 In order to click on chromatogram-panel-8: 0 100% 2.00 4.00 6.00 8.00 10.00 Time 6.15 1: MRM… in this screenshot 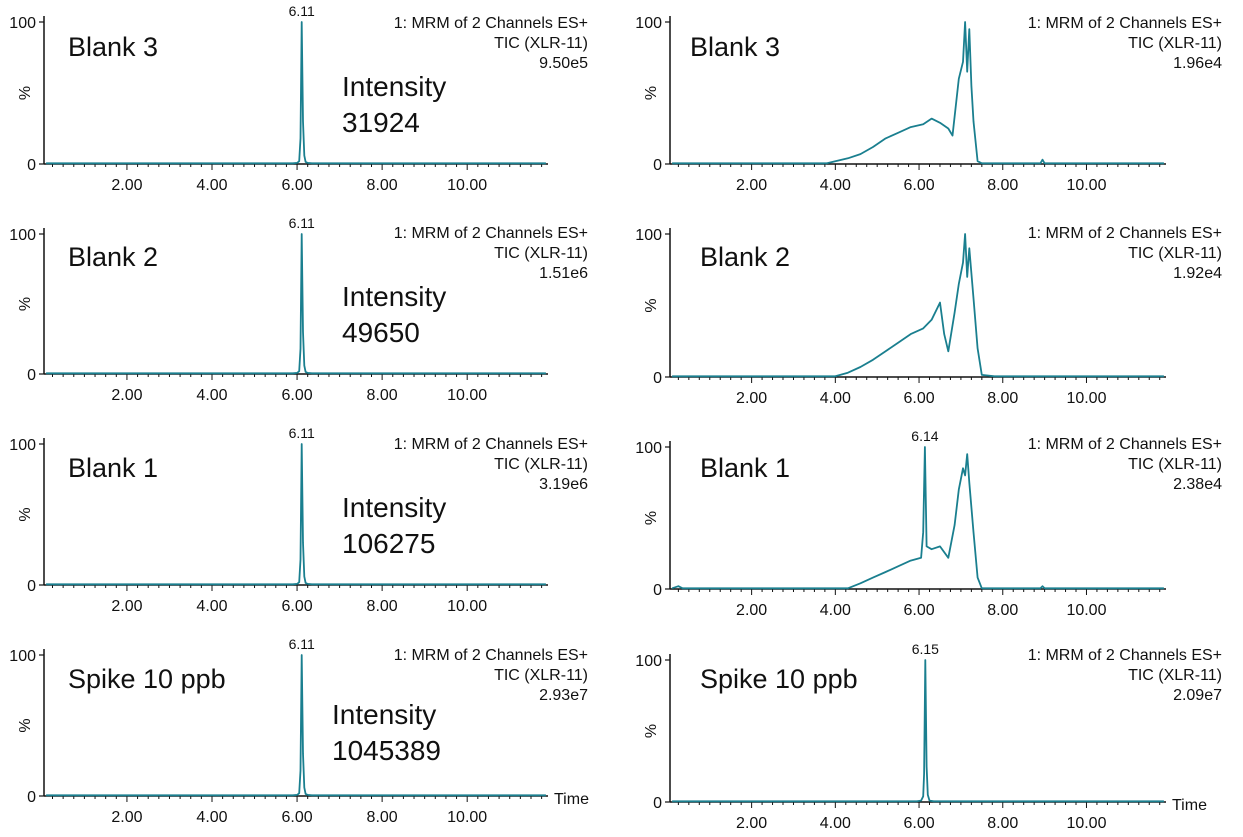, I will do `click(935, 734)`.